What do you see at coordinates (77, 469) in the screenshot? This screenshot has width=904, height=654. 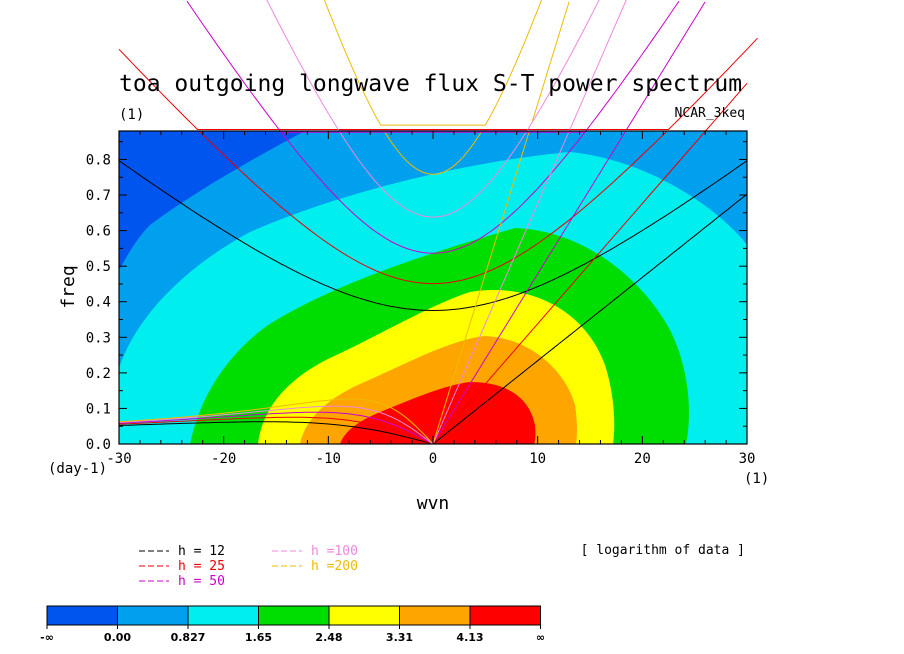 I see `y-unit-label: (day-1)` at bounding box center [77, 469].